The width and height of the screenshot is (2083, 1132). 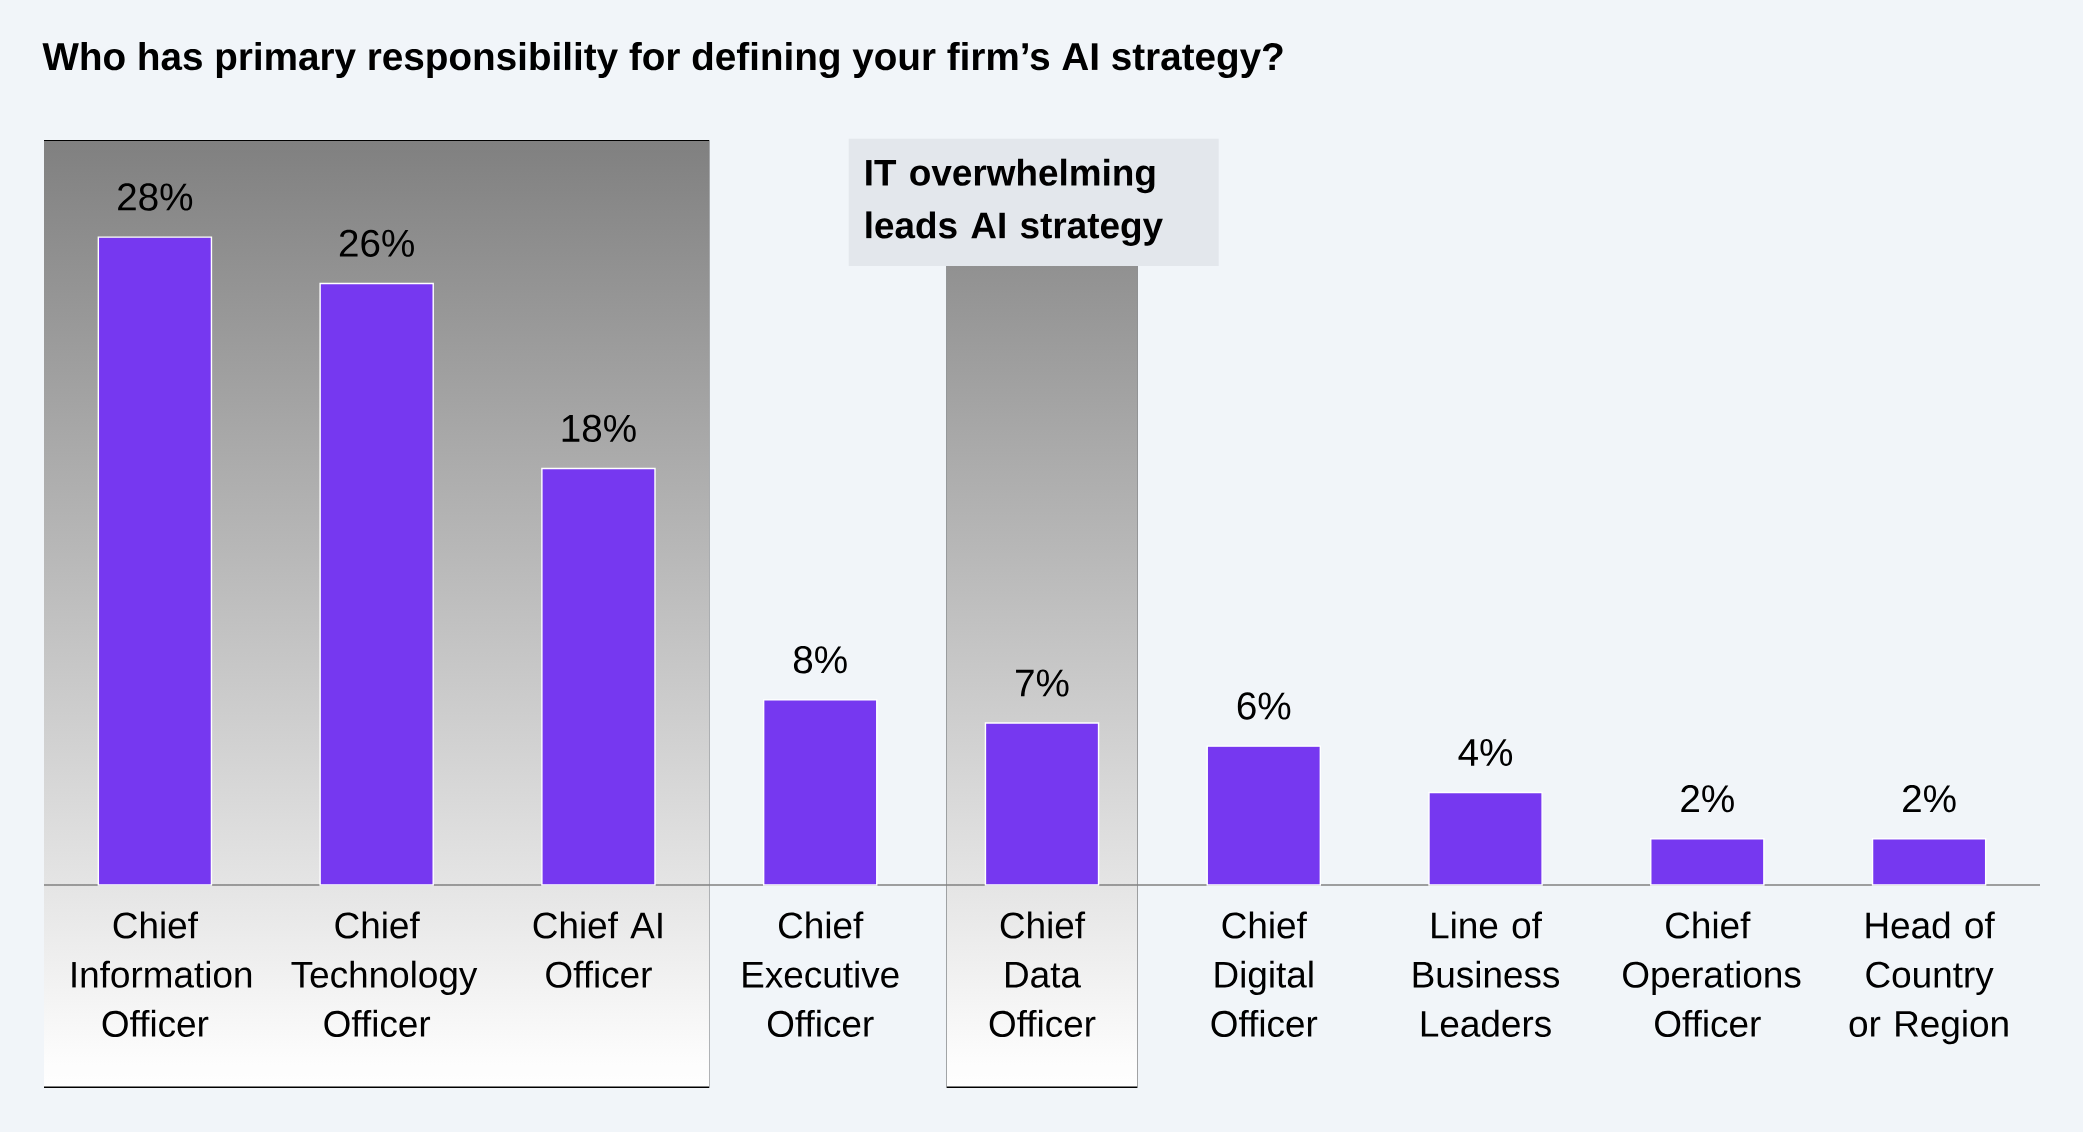 What do you see at coordinates (1712, 974) in the screenshot?
I see `x-tick-label: Chief Operations Officer` at bounding box center [1712, 974].